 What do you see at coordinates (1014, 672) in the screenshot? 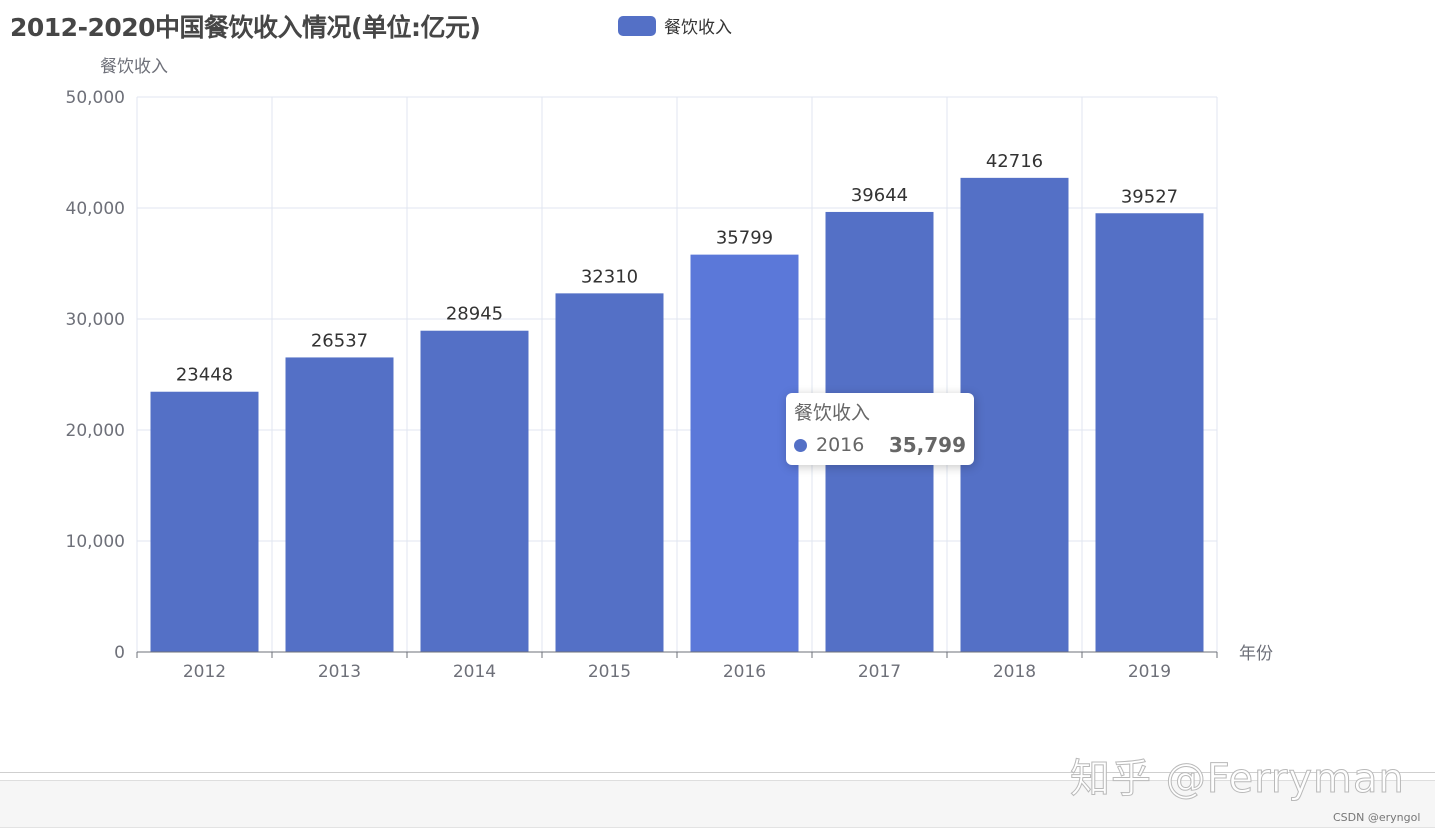
I see `x-tick-label: 2018` at bounding box center [1014, 672].